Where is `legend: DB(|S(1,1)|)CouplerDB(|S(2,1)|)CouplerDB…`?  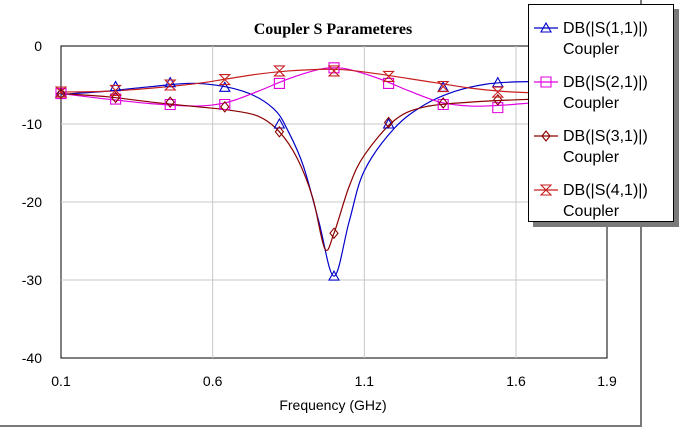 legend: DB(|S(1,1)|)CouplerDB(|S(2,1)|)CouplerDB… is located at coordinates (604, 116).